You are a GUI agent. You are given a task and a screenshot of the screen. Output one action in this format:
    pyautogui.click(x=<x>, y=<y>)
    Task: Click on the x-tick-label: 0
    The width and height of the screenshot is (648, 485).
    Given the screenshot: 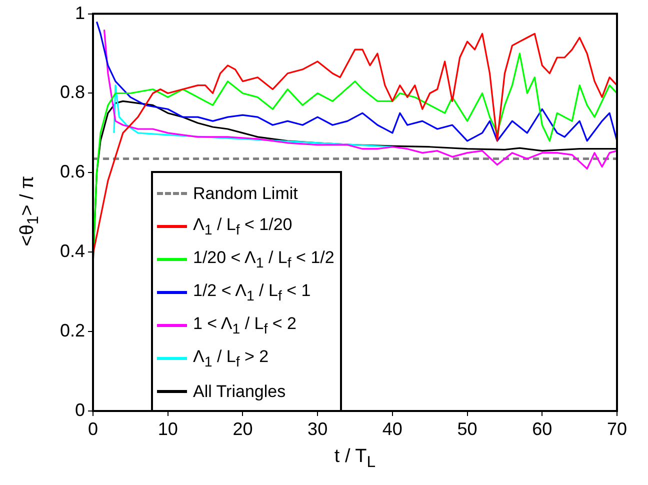 What is the action you would take?
    pyautogui.click(x=93, y=428)
    